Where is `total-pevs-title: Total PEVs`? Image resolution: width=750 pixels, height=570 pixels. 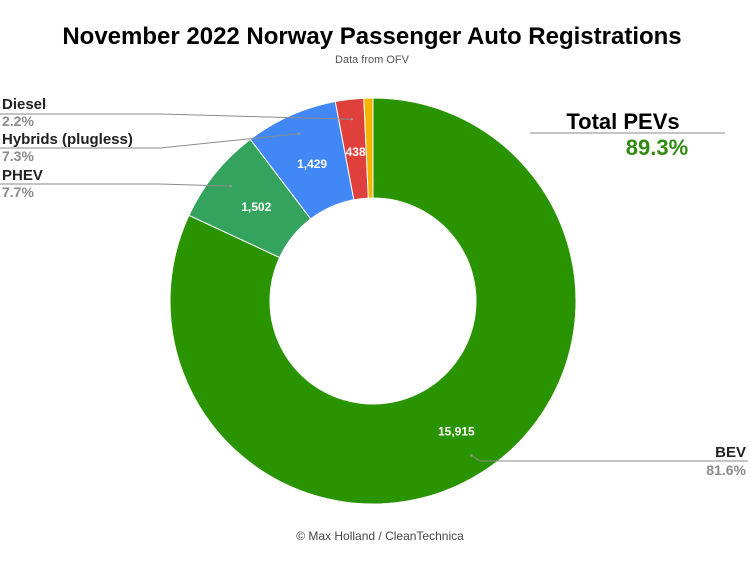 total-pevs-title: Total PEVs is located at coordinates (622, 121).